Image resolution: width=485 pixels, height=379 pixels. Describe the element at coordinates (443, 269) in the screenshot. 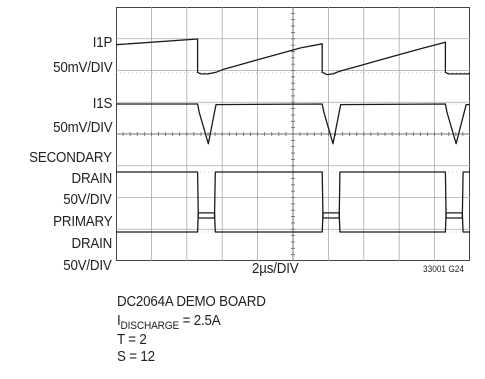

I see `figure-id: 33001 G24` at that location.